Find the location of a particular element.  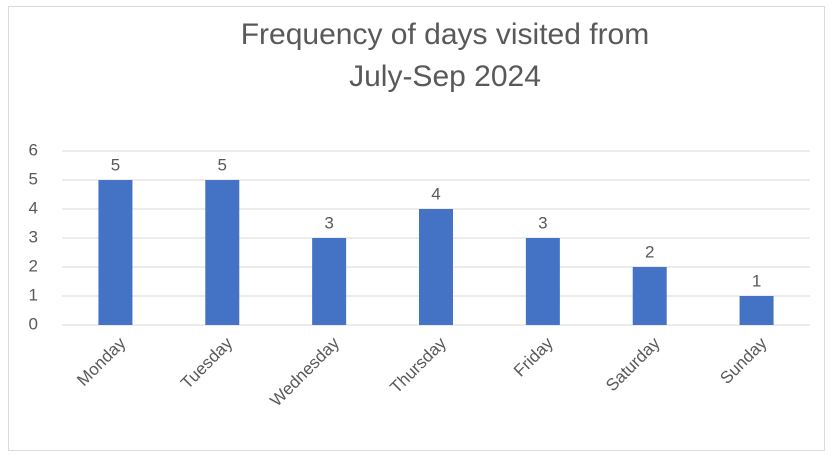

y-tick-label: 1 is located at coordinates (33, 294).